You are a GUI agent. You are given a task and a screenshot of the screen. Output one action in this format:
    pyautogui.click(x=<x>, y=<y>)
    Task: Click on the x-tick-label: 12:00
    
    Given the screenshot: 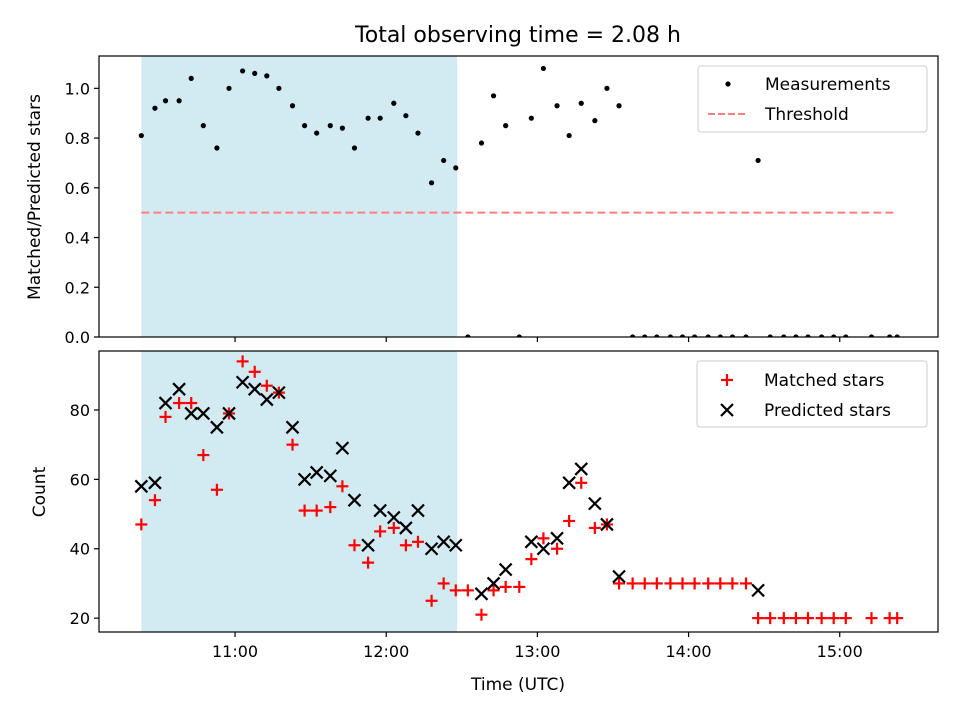 What is the action you would take?
    pyautogui.click(x=386, y=651)
    